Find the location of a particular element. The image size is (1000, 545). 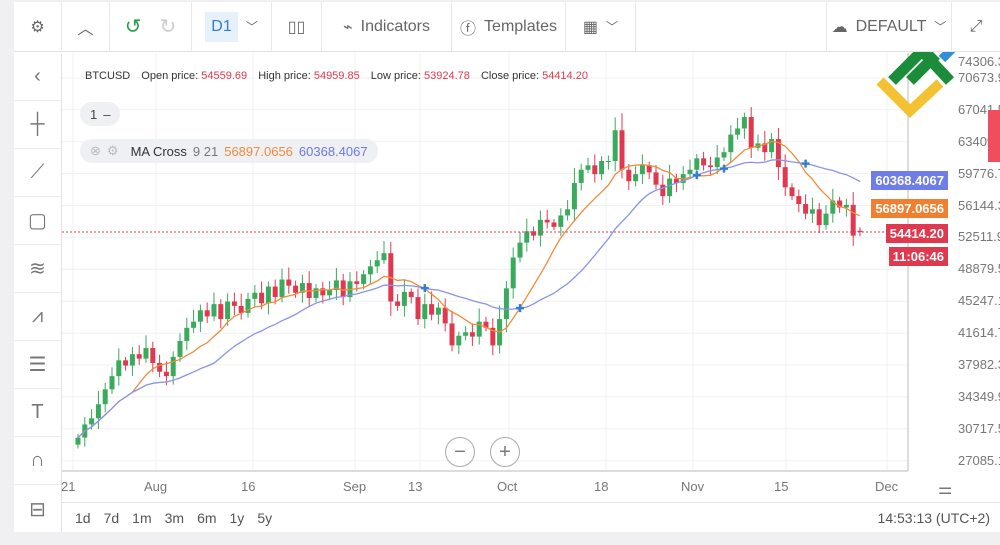

calendar-icon: ▦ is located at coordinates (590, 27).